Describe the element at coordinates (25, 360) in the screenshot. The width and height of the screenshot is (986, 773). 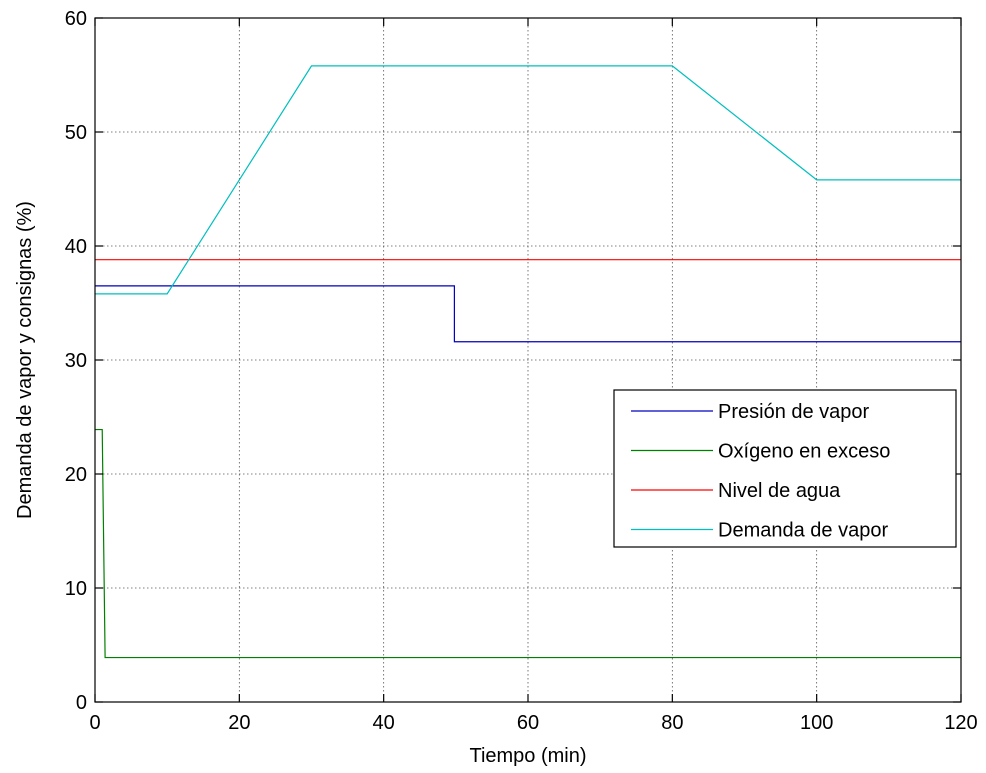
I see `y-axis-label: Demanda de vapor y consignas (%)` at that location.